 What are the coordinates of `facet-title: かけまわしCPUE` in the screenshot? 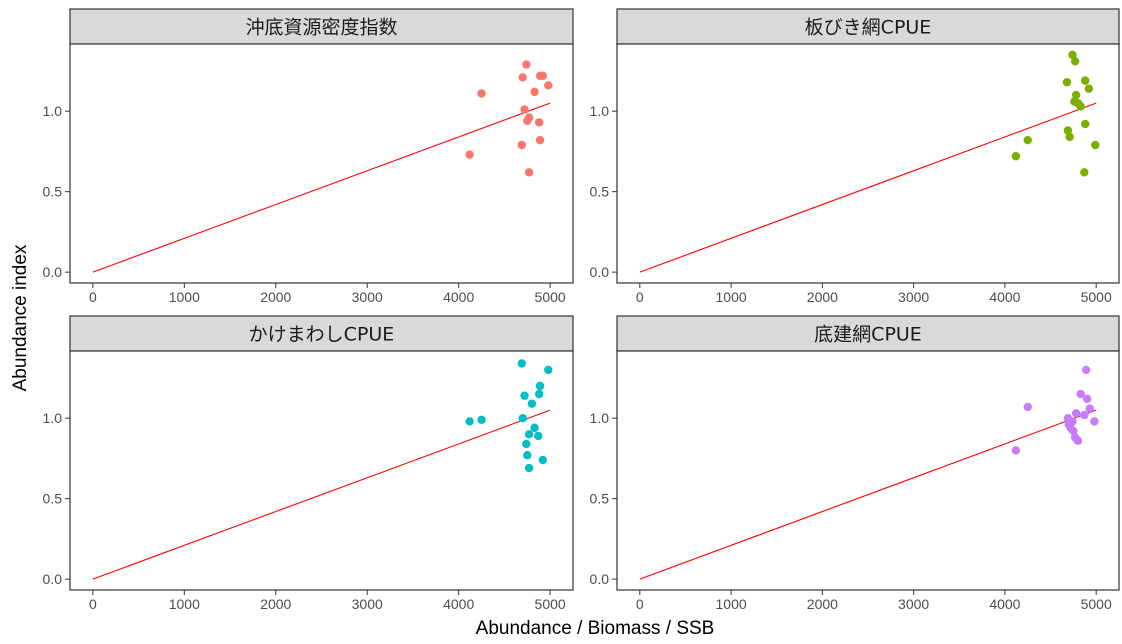 It's located at (322, 335).